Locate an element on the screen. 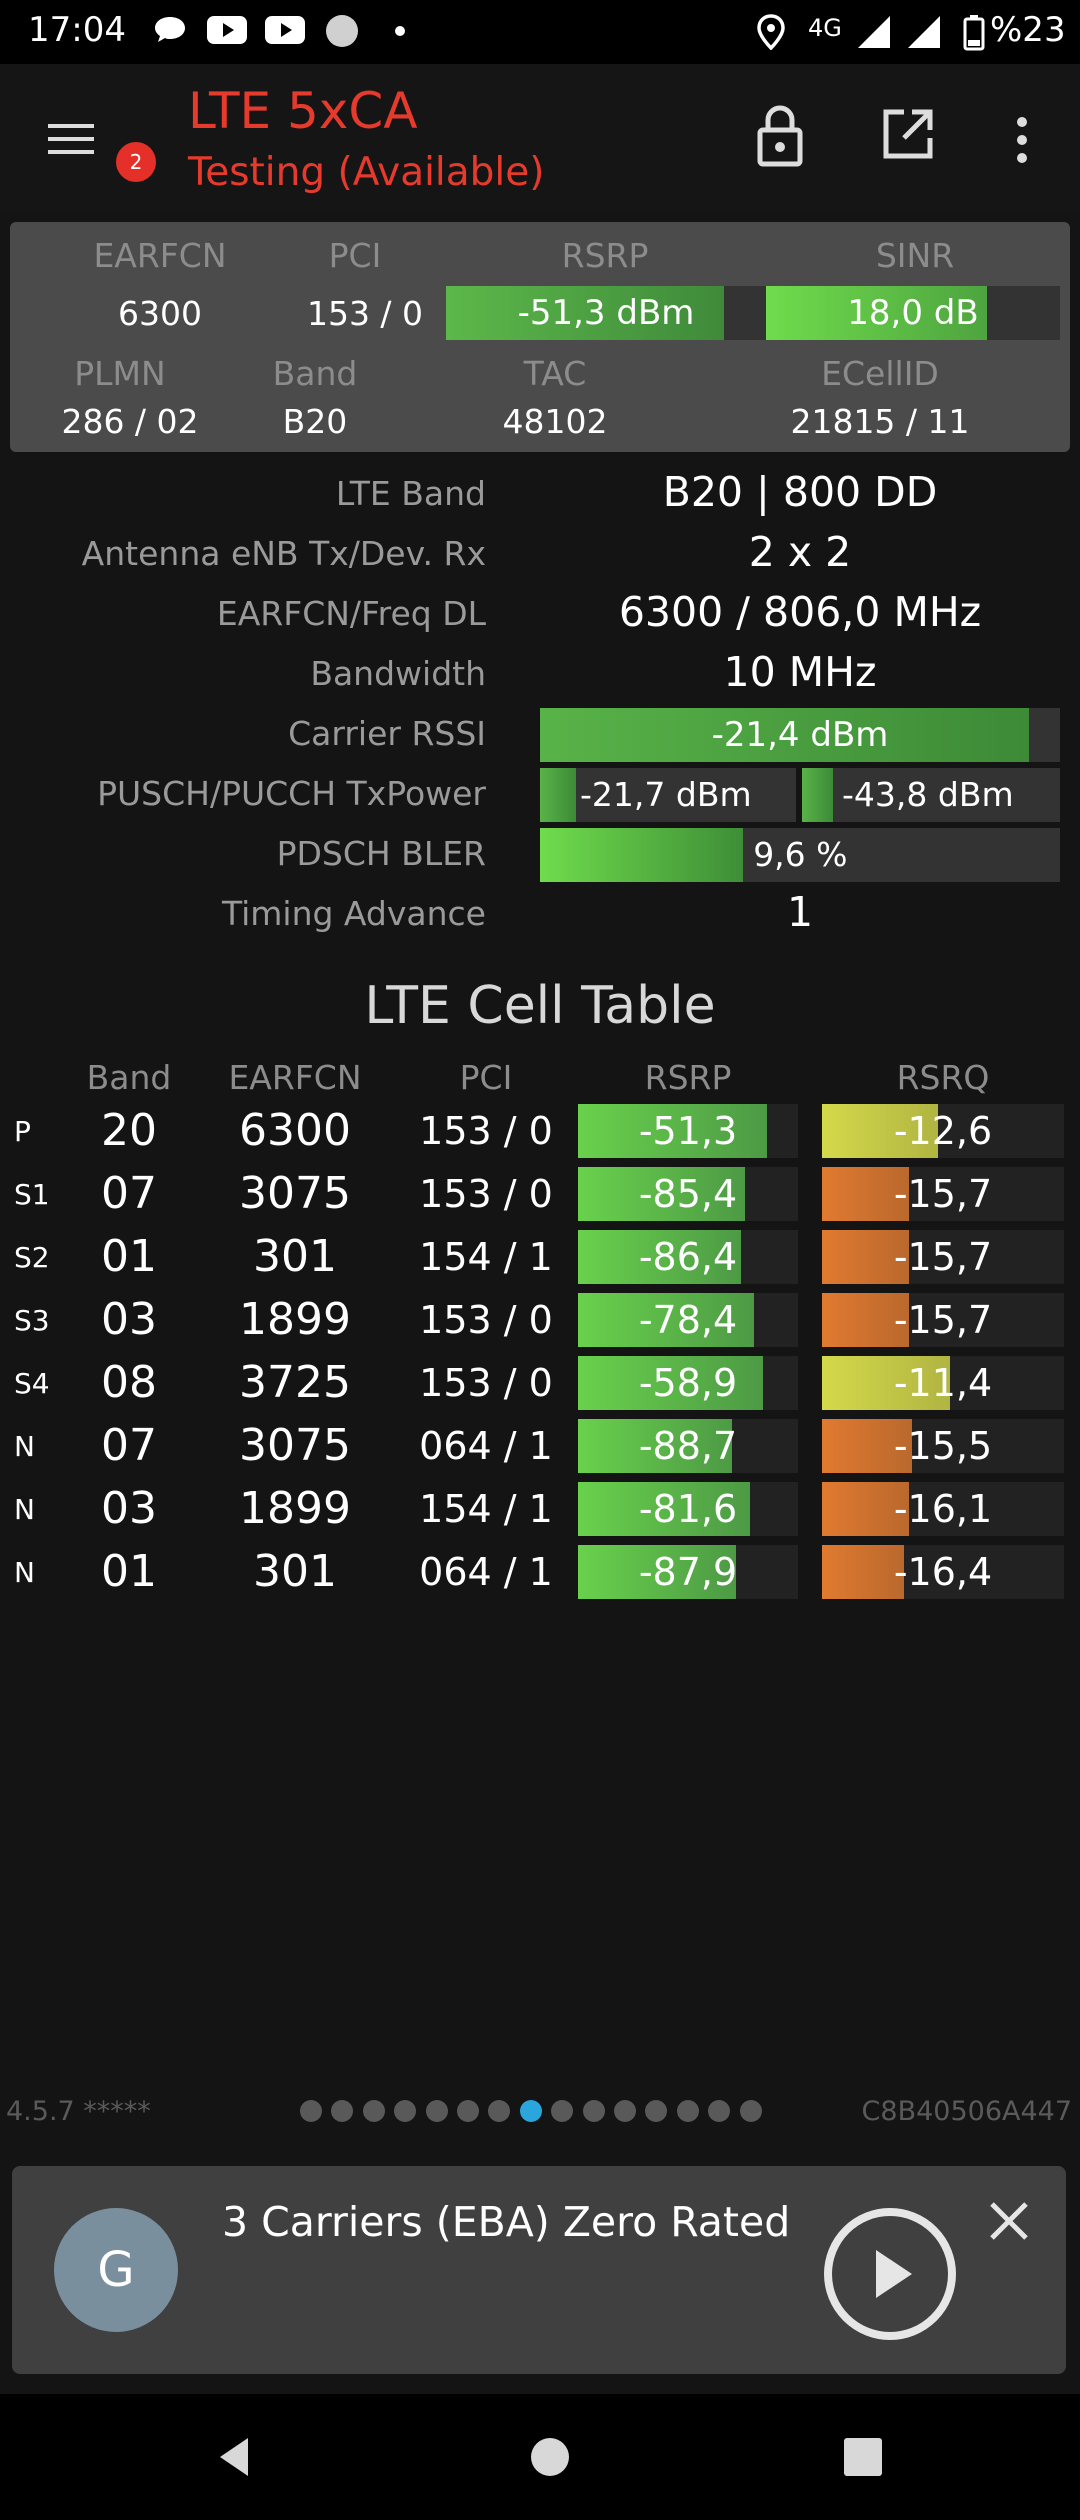  lock-button is located at coordinates (785, 140).